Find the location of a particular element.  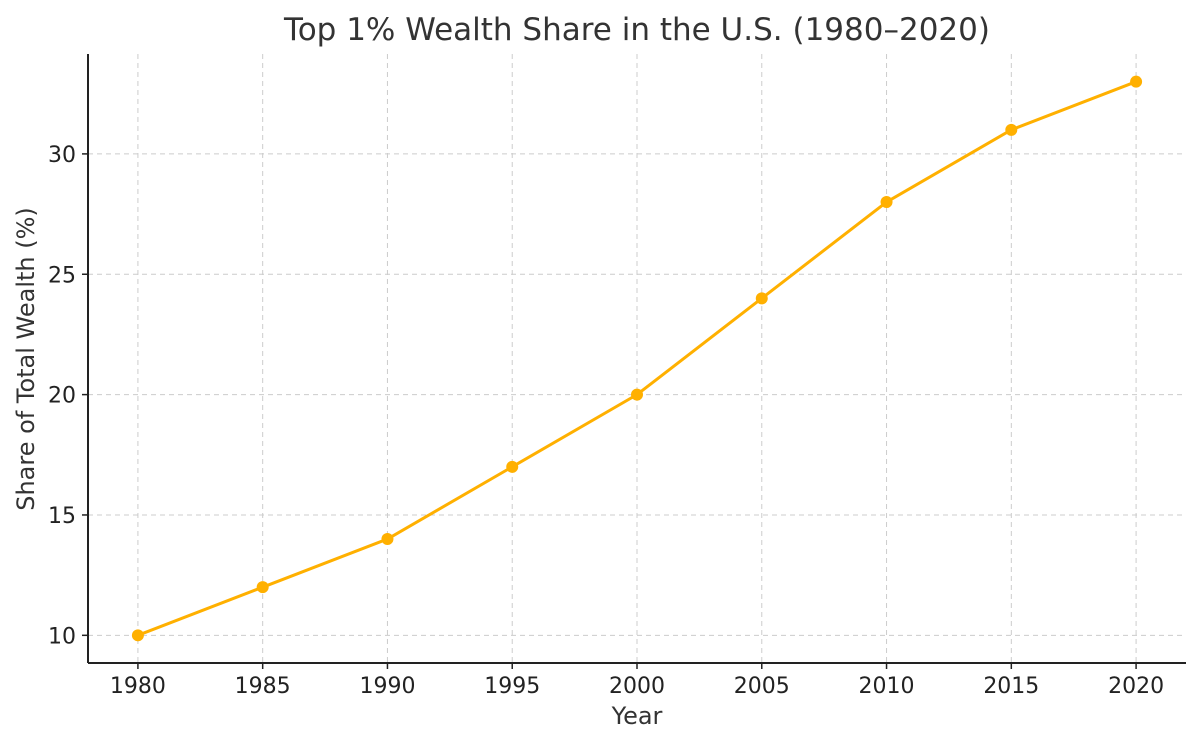

y-axis-label: Share of Total Wealth (%) is located at coordinates (26, 359).